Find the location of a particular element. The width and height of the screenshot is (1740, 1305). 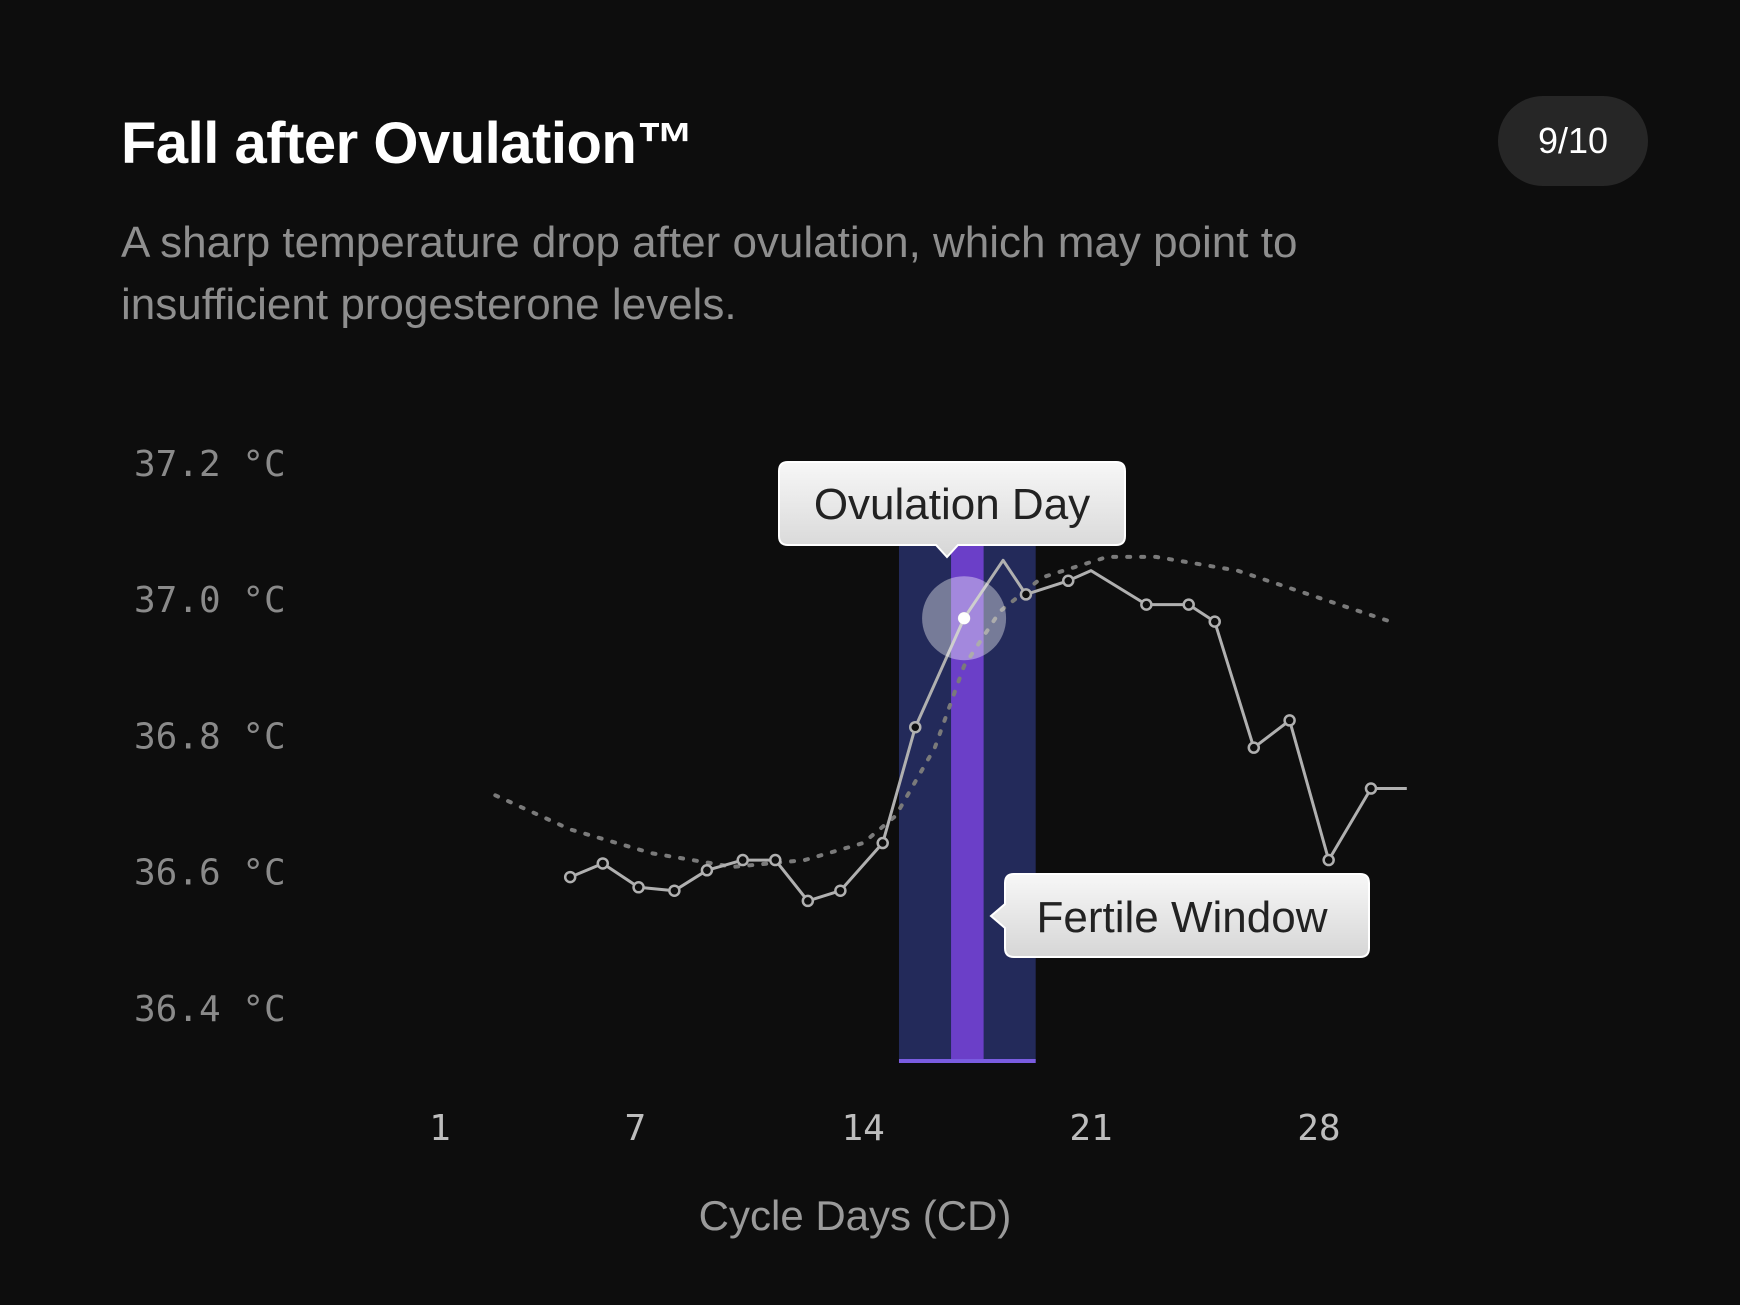

fertile-window-bands is located at coordinates (967, 801).